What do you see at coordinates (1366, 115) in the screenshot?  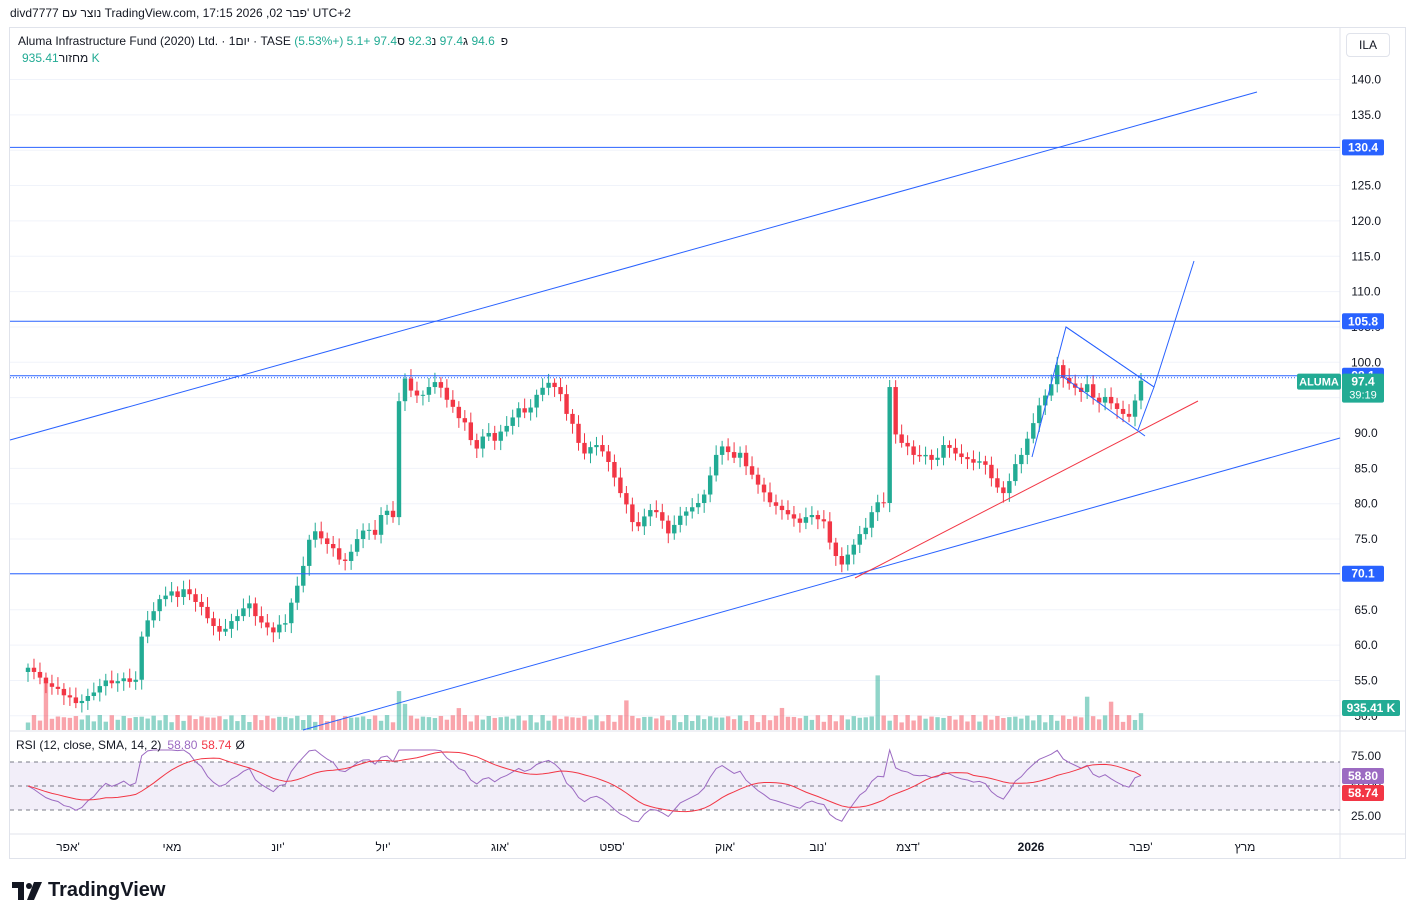 I see `price-label: 135.0` at bounding box center [1366, 115].